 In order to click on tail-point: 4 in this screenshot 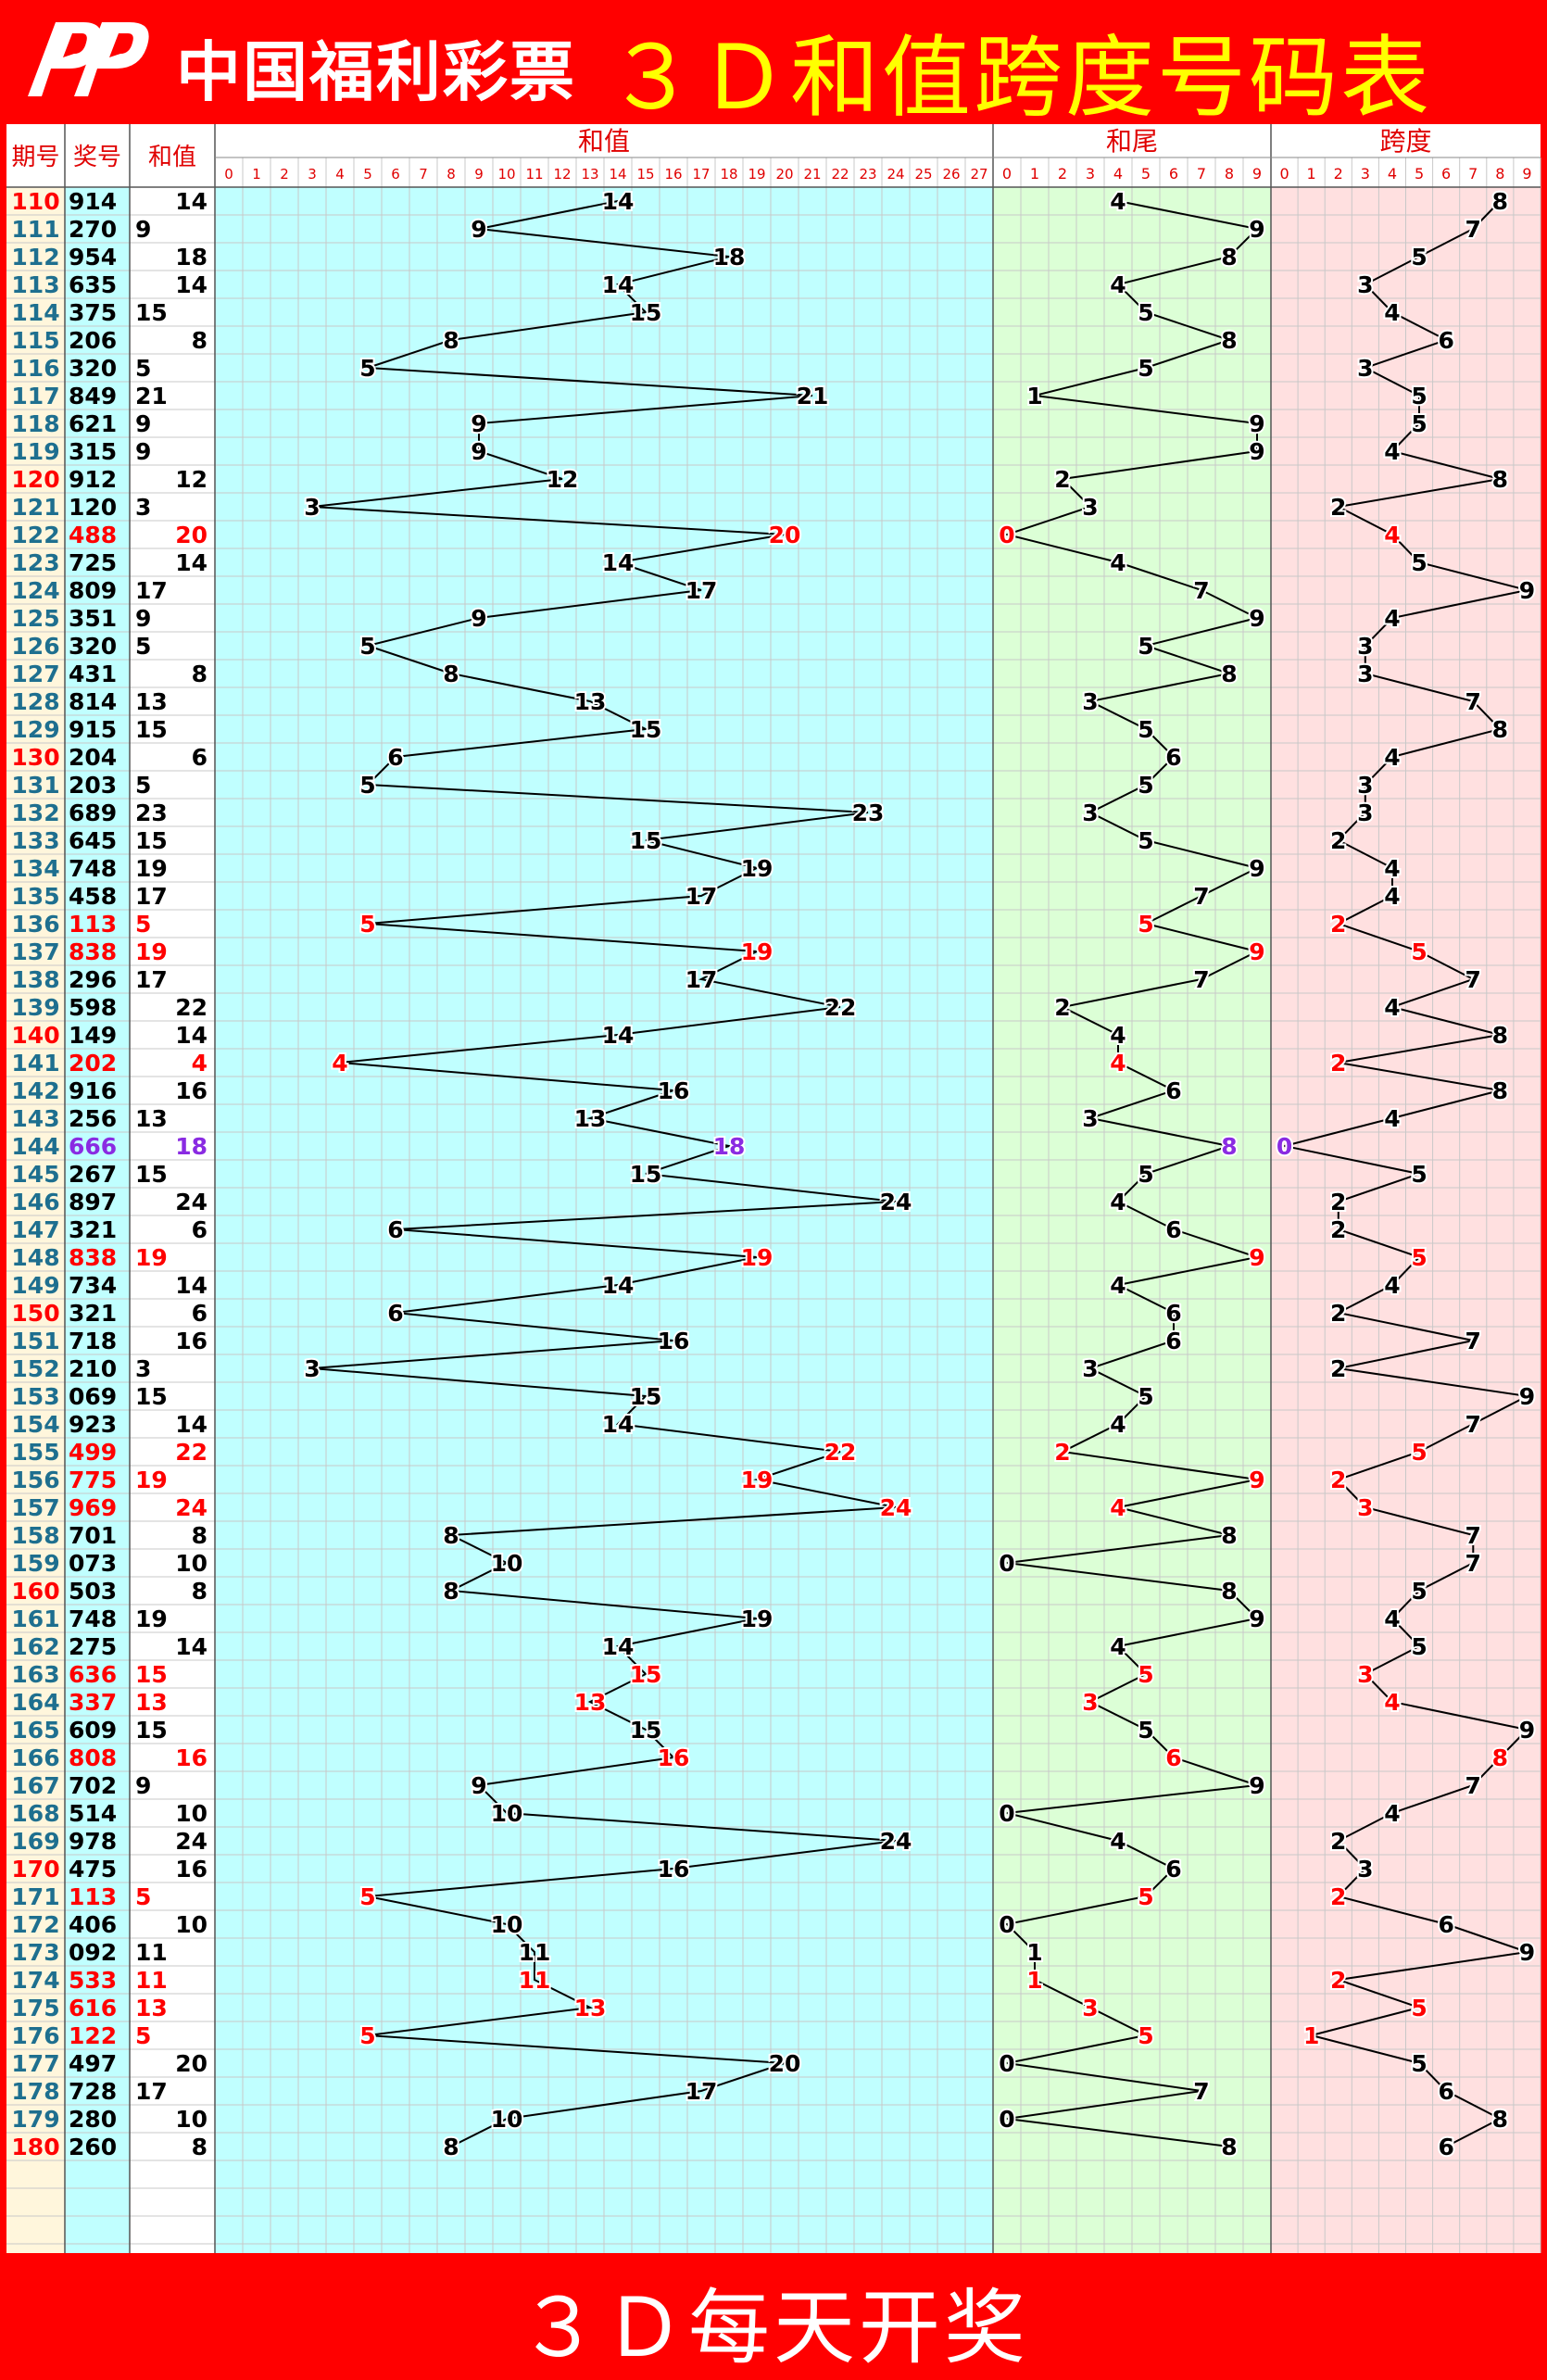, I will do `click(1118, 1646)`.